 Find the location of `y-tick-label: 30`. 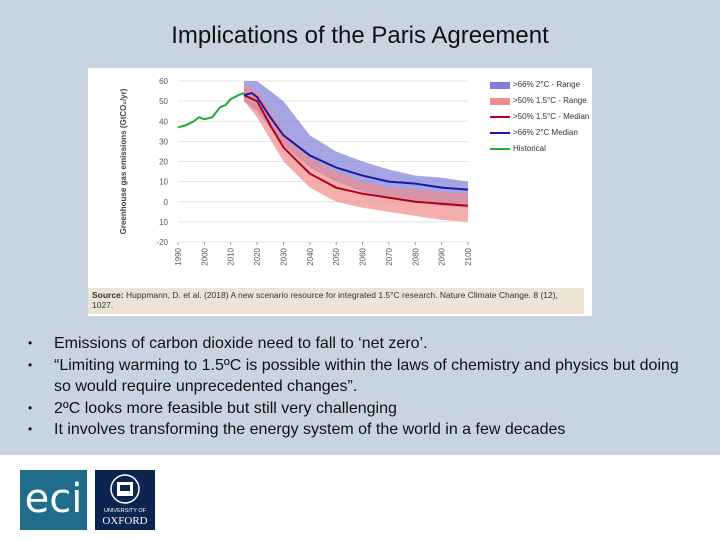

y-tick-label: 30 is located at coordinates (163, 141).